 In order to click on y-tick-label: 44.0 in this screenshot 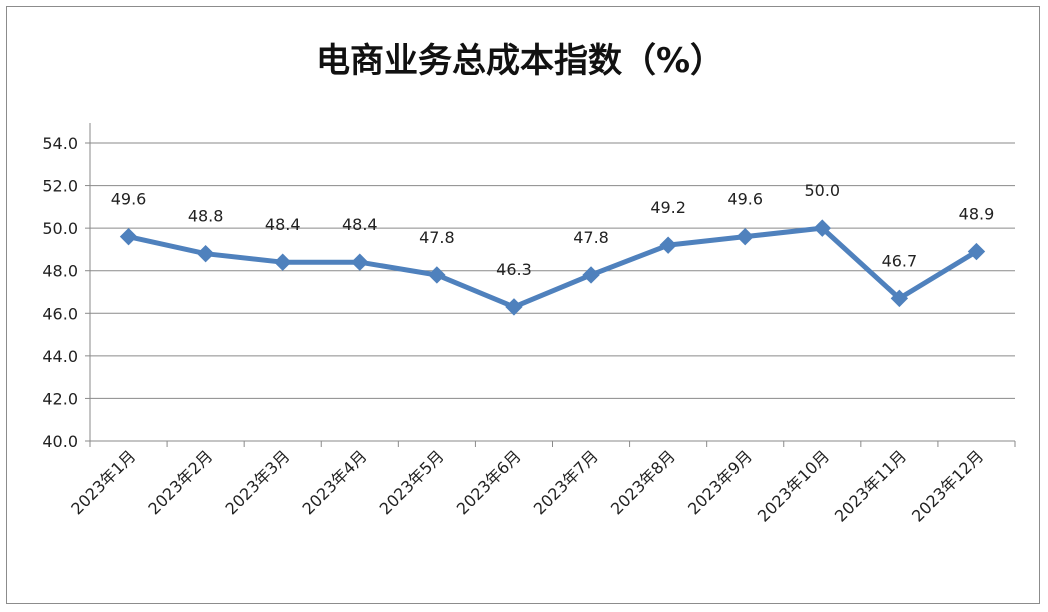, I will do `click(60, 356)`.